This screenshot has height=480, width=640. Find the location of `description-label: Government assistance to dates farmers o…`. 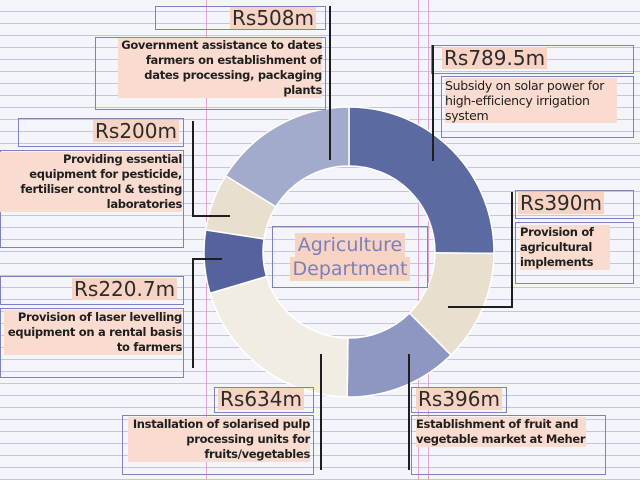

description-label: Government assistance to dates farmers o… is located at coordinates (220, 68).